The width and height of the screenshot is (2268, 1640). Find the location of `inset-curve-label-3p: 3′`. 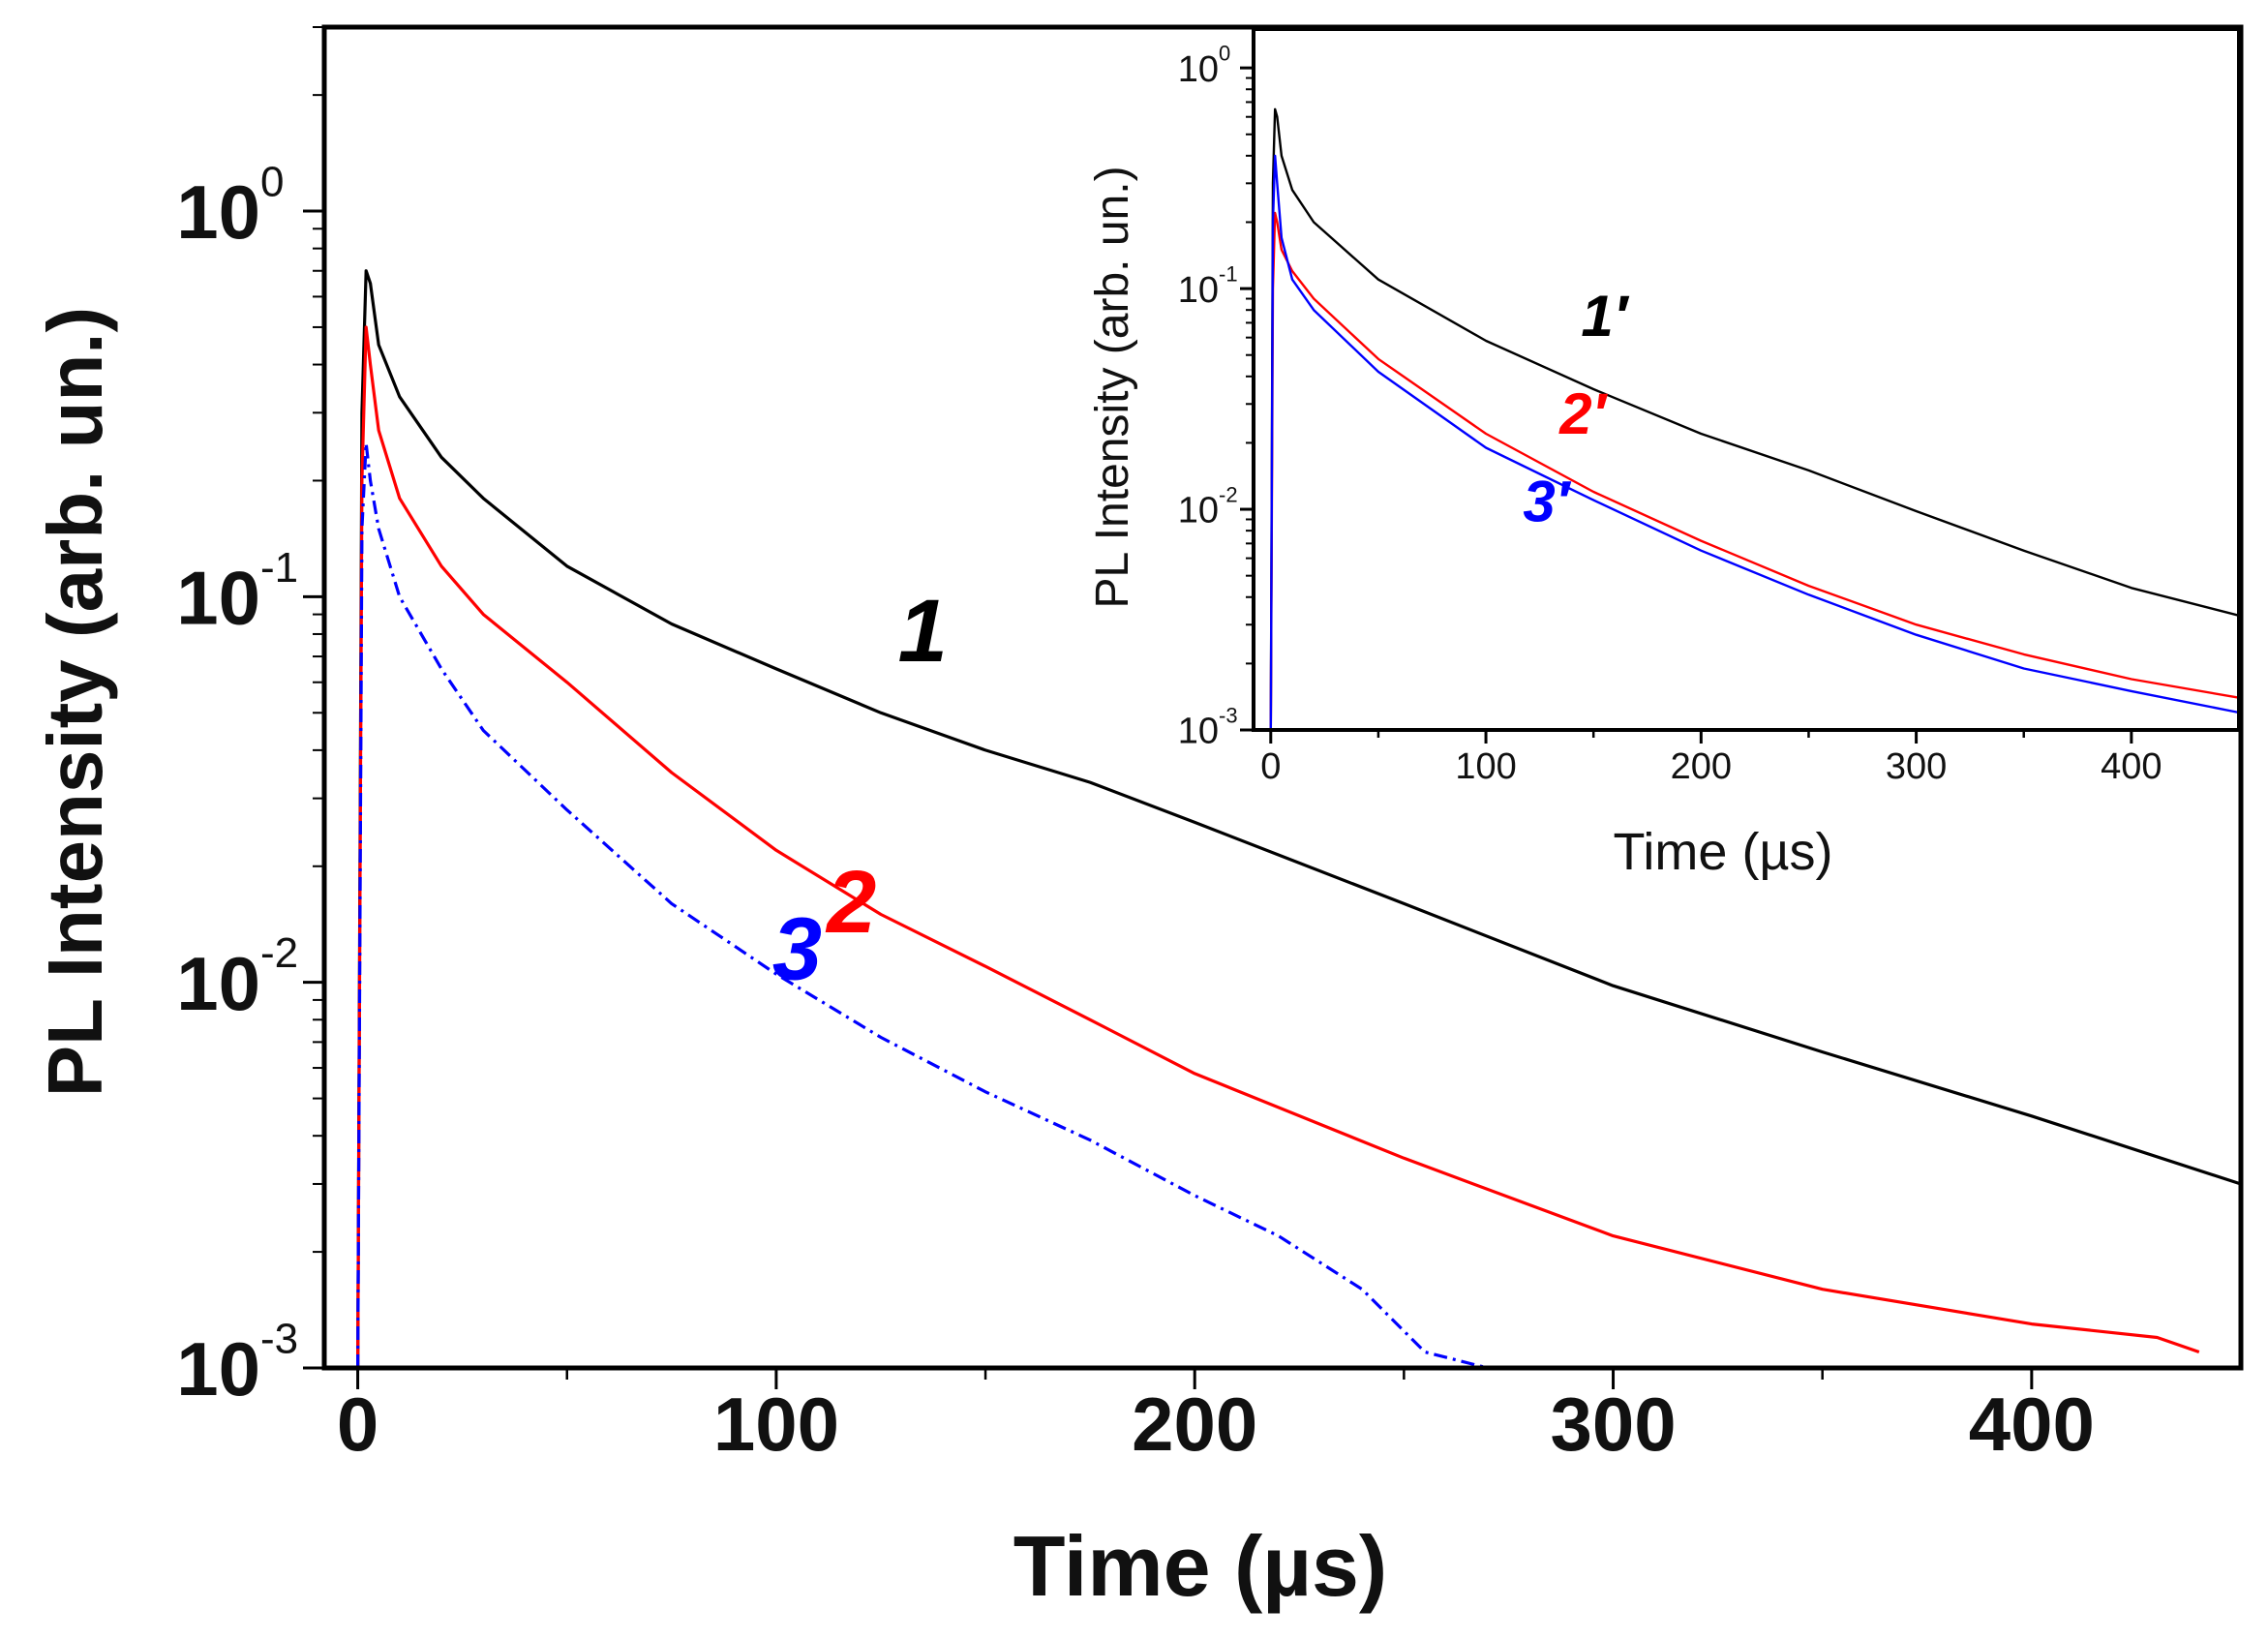

inset-curve-label-3p: 3′ is located at coordinates (1547, 502).